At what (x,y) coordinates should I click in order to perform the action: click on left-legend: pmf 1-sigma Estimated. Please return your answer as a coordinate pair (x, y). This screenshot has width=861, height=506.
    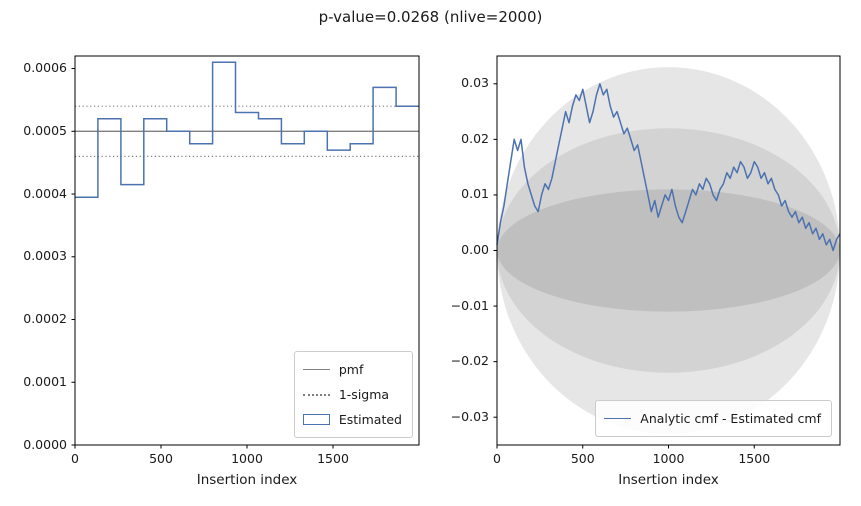
    Looking at the image, I should click on (353, 394).